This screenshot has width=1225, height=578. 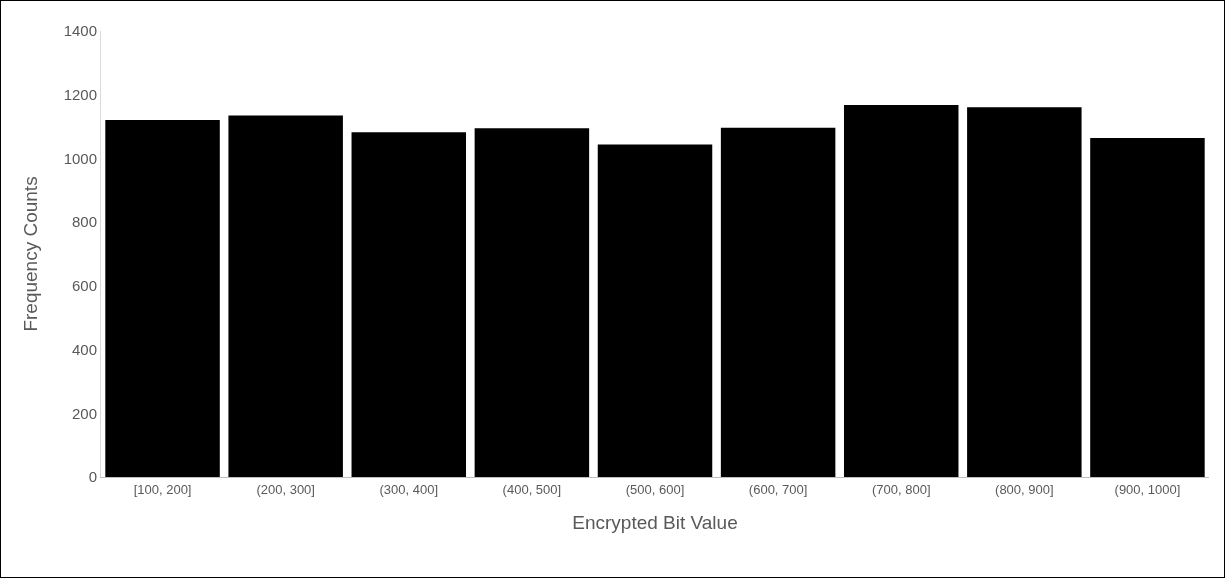 I want to click on y-axis-title: Frequency Counts, so click(x=31, y=254).